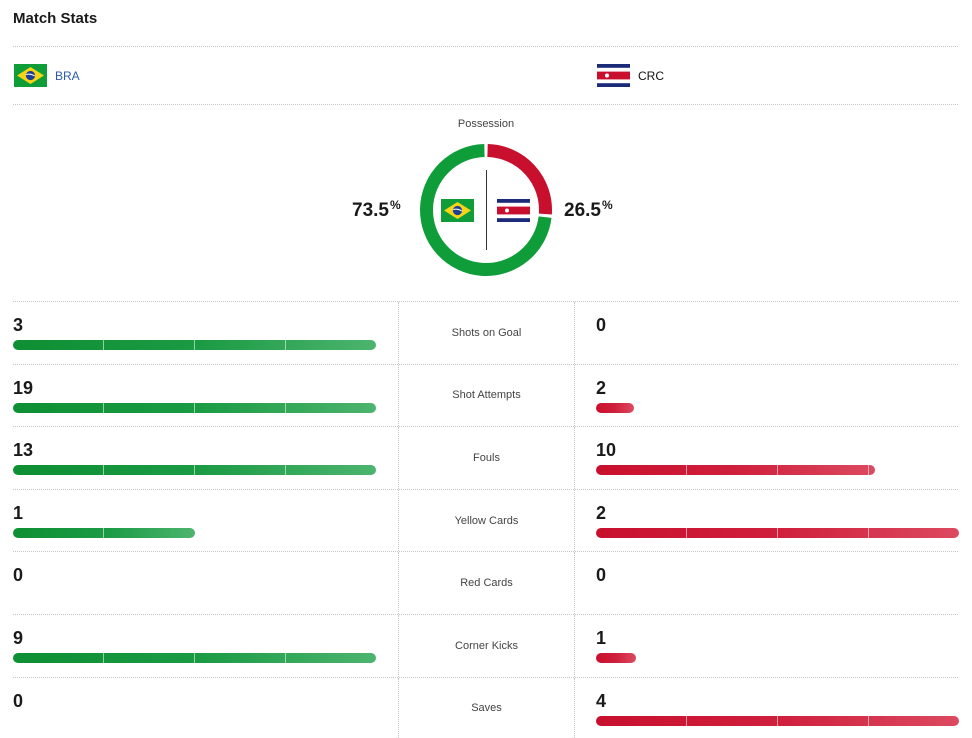 The height and width of the screenshot is (738, 972). I want to click on stat-home-value: 19, so click(23, 387).